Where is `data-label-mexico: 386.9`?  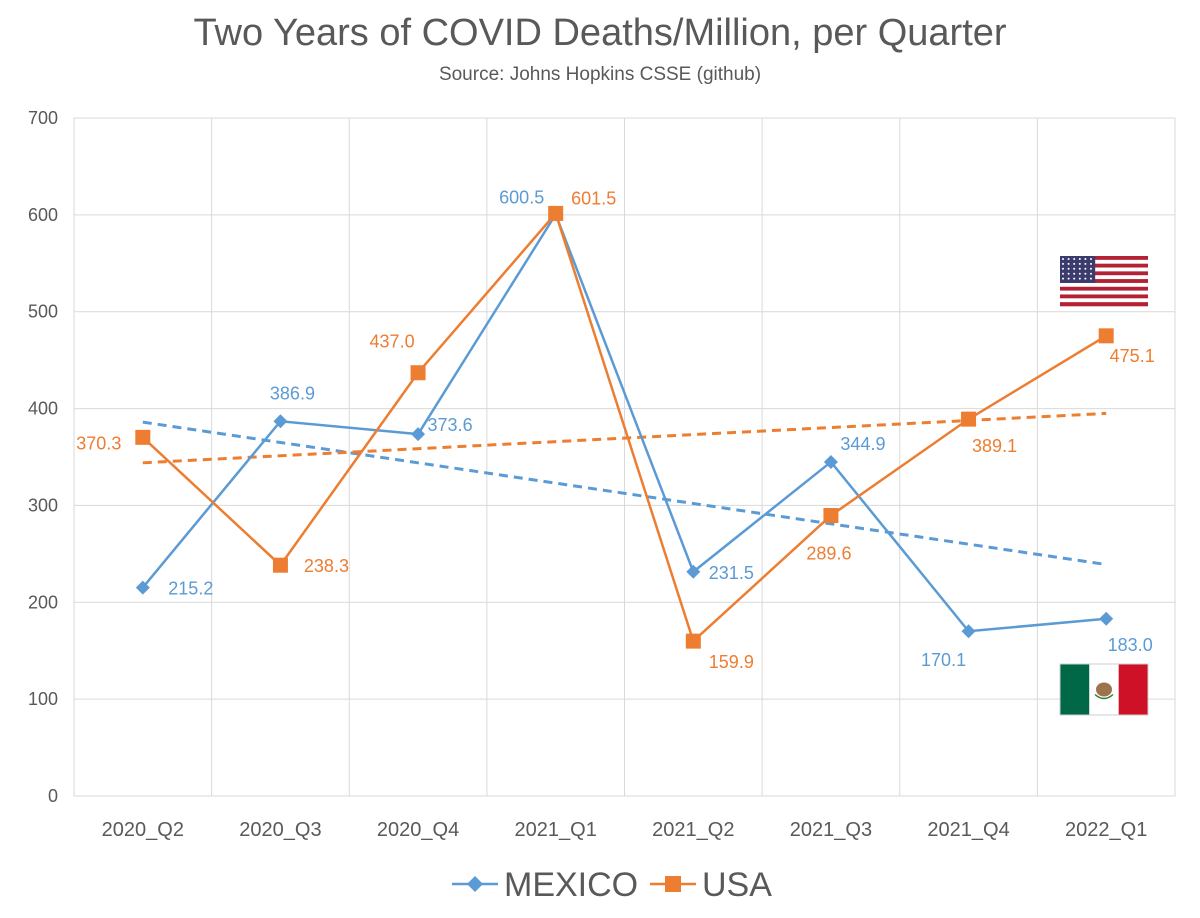
data-label-mexico: 386.9 is located at coordinates (292, 393).